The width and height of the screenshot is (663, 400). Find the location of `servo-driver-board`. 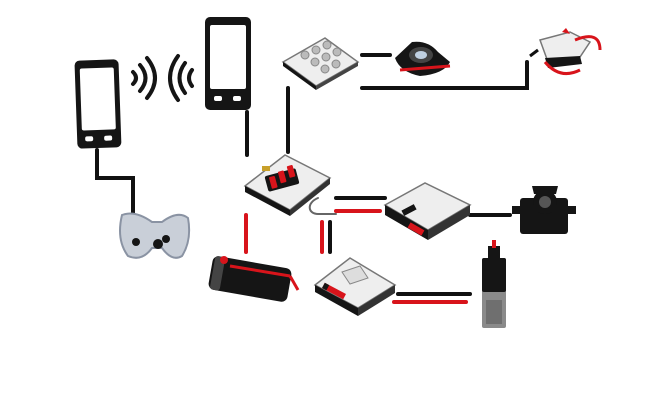

servo-driver-board is located at coordinates (427, 211).